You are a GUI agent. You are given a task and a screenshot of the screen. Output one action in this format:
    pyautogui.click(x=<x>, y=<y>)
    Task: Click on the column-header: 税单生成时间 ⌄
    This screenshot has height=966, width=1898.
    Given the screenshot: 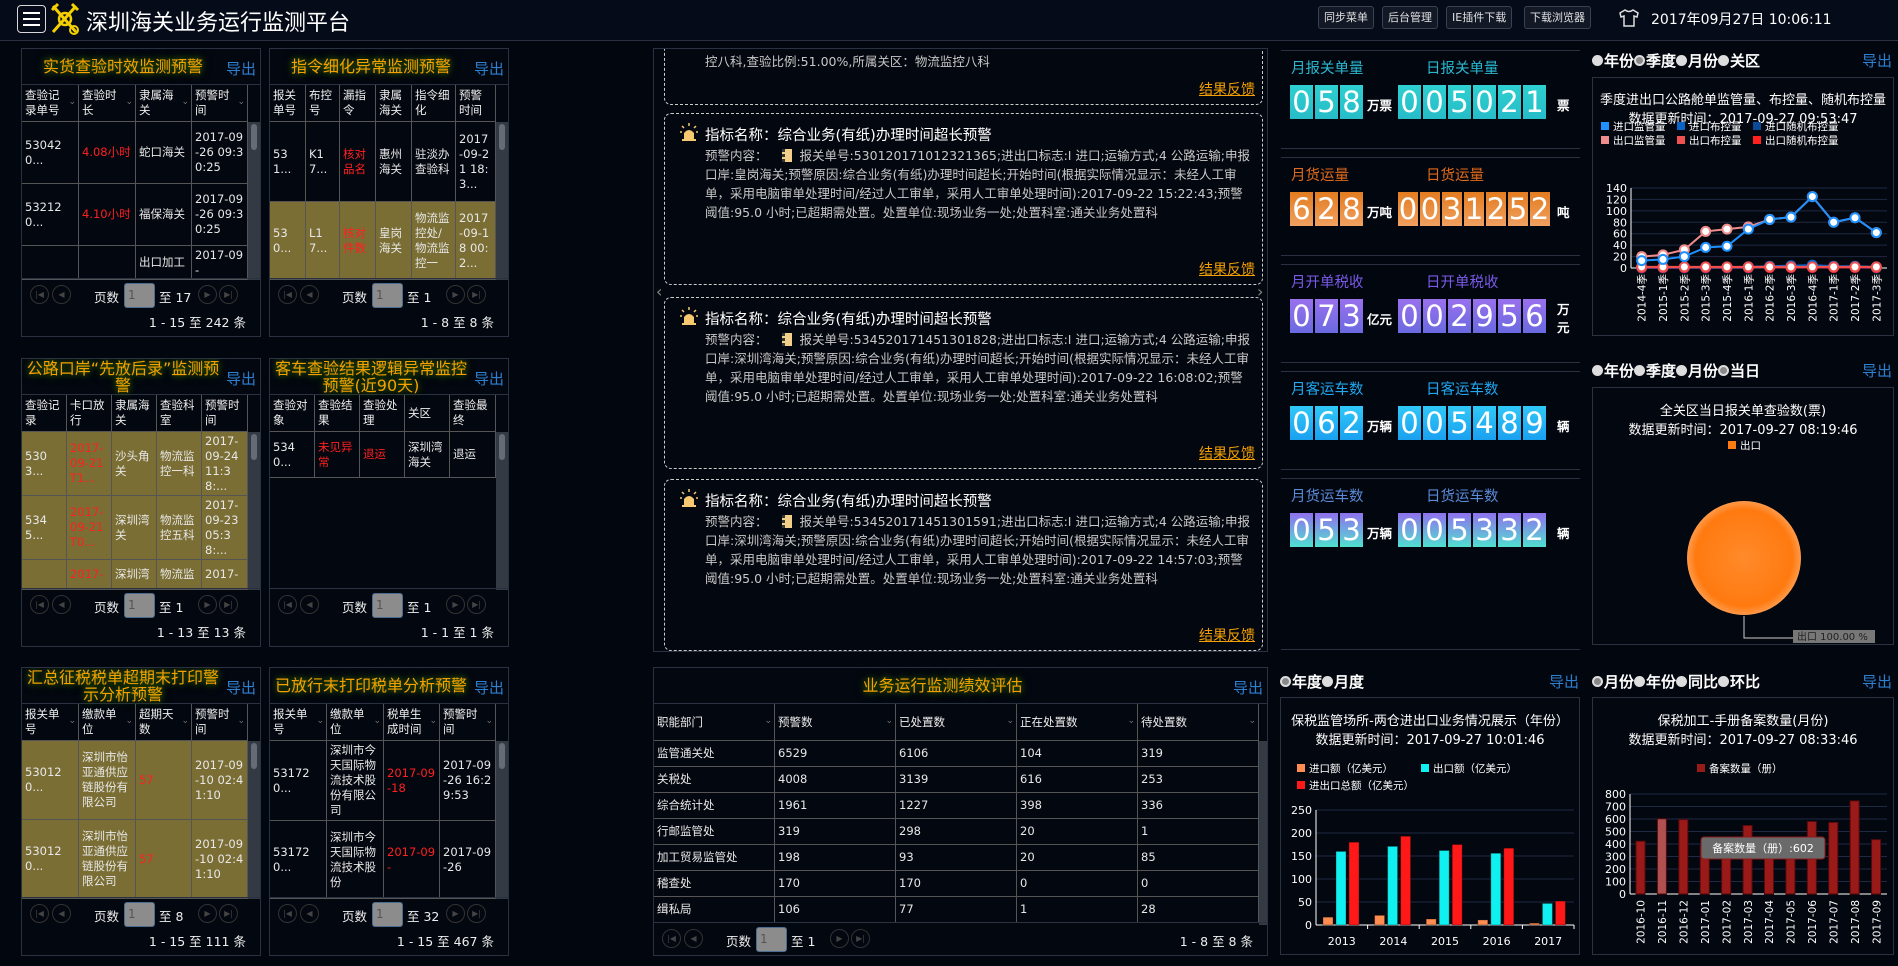 What is the action you would take?
    pyautogui.click(x=412, y=722)
    